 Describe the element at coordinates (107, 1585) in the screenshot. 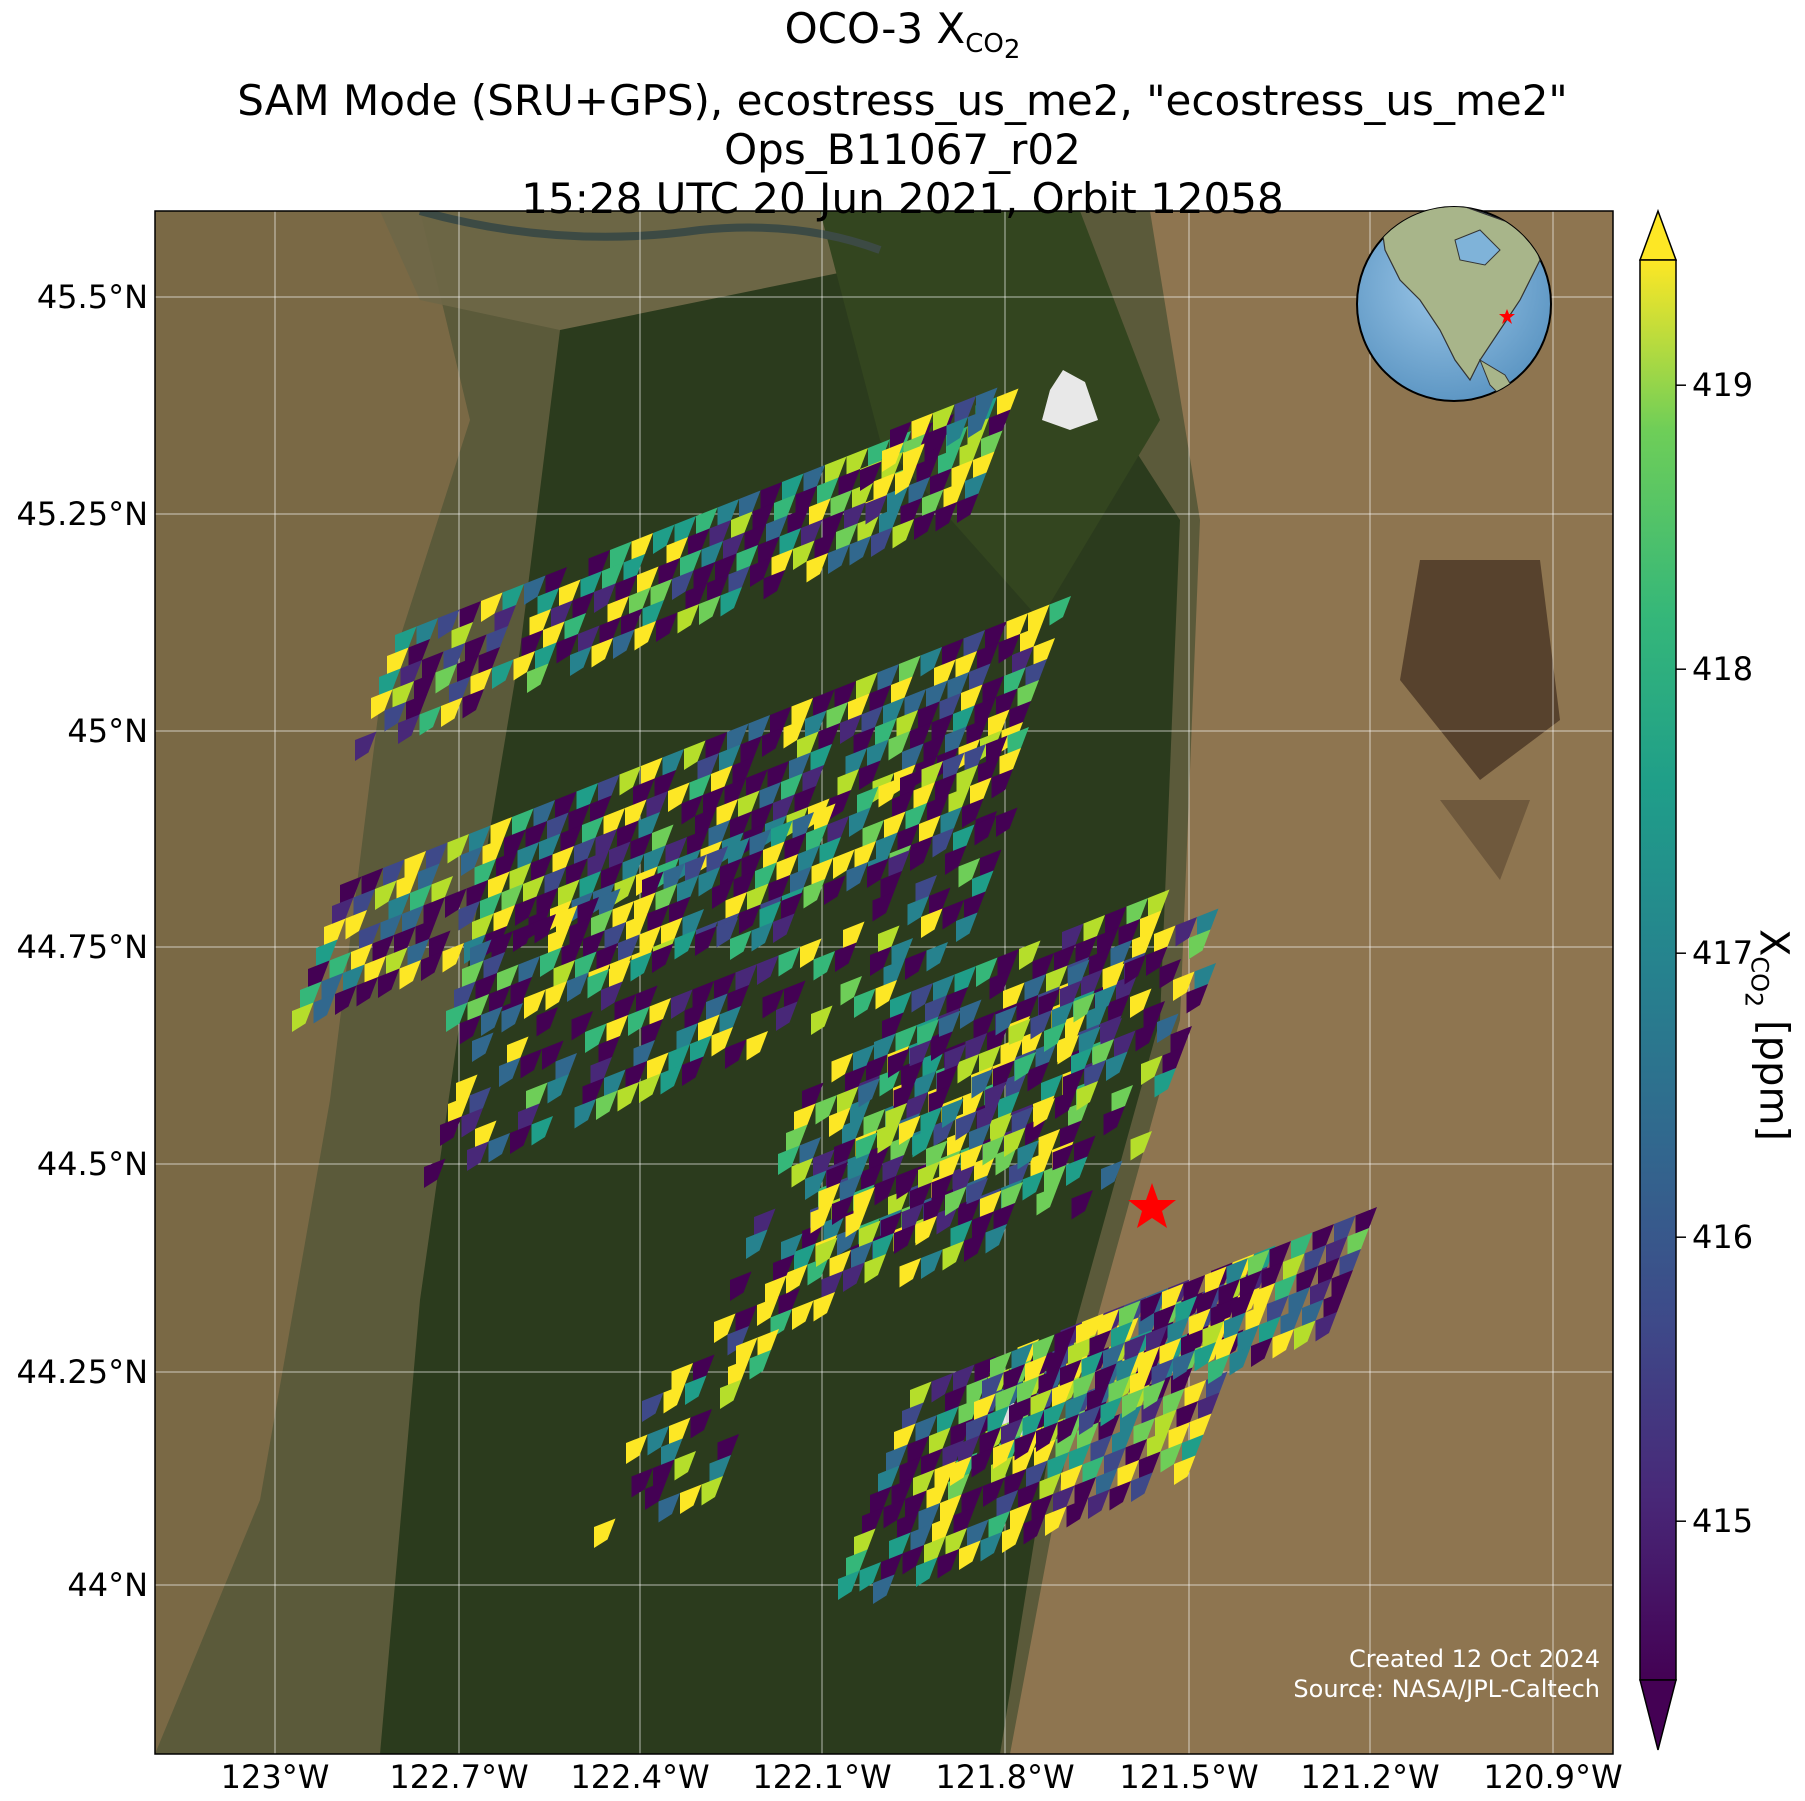

I see `lat-tick-label: 44°N` at that location.